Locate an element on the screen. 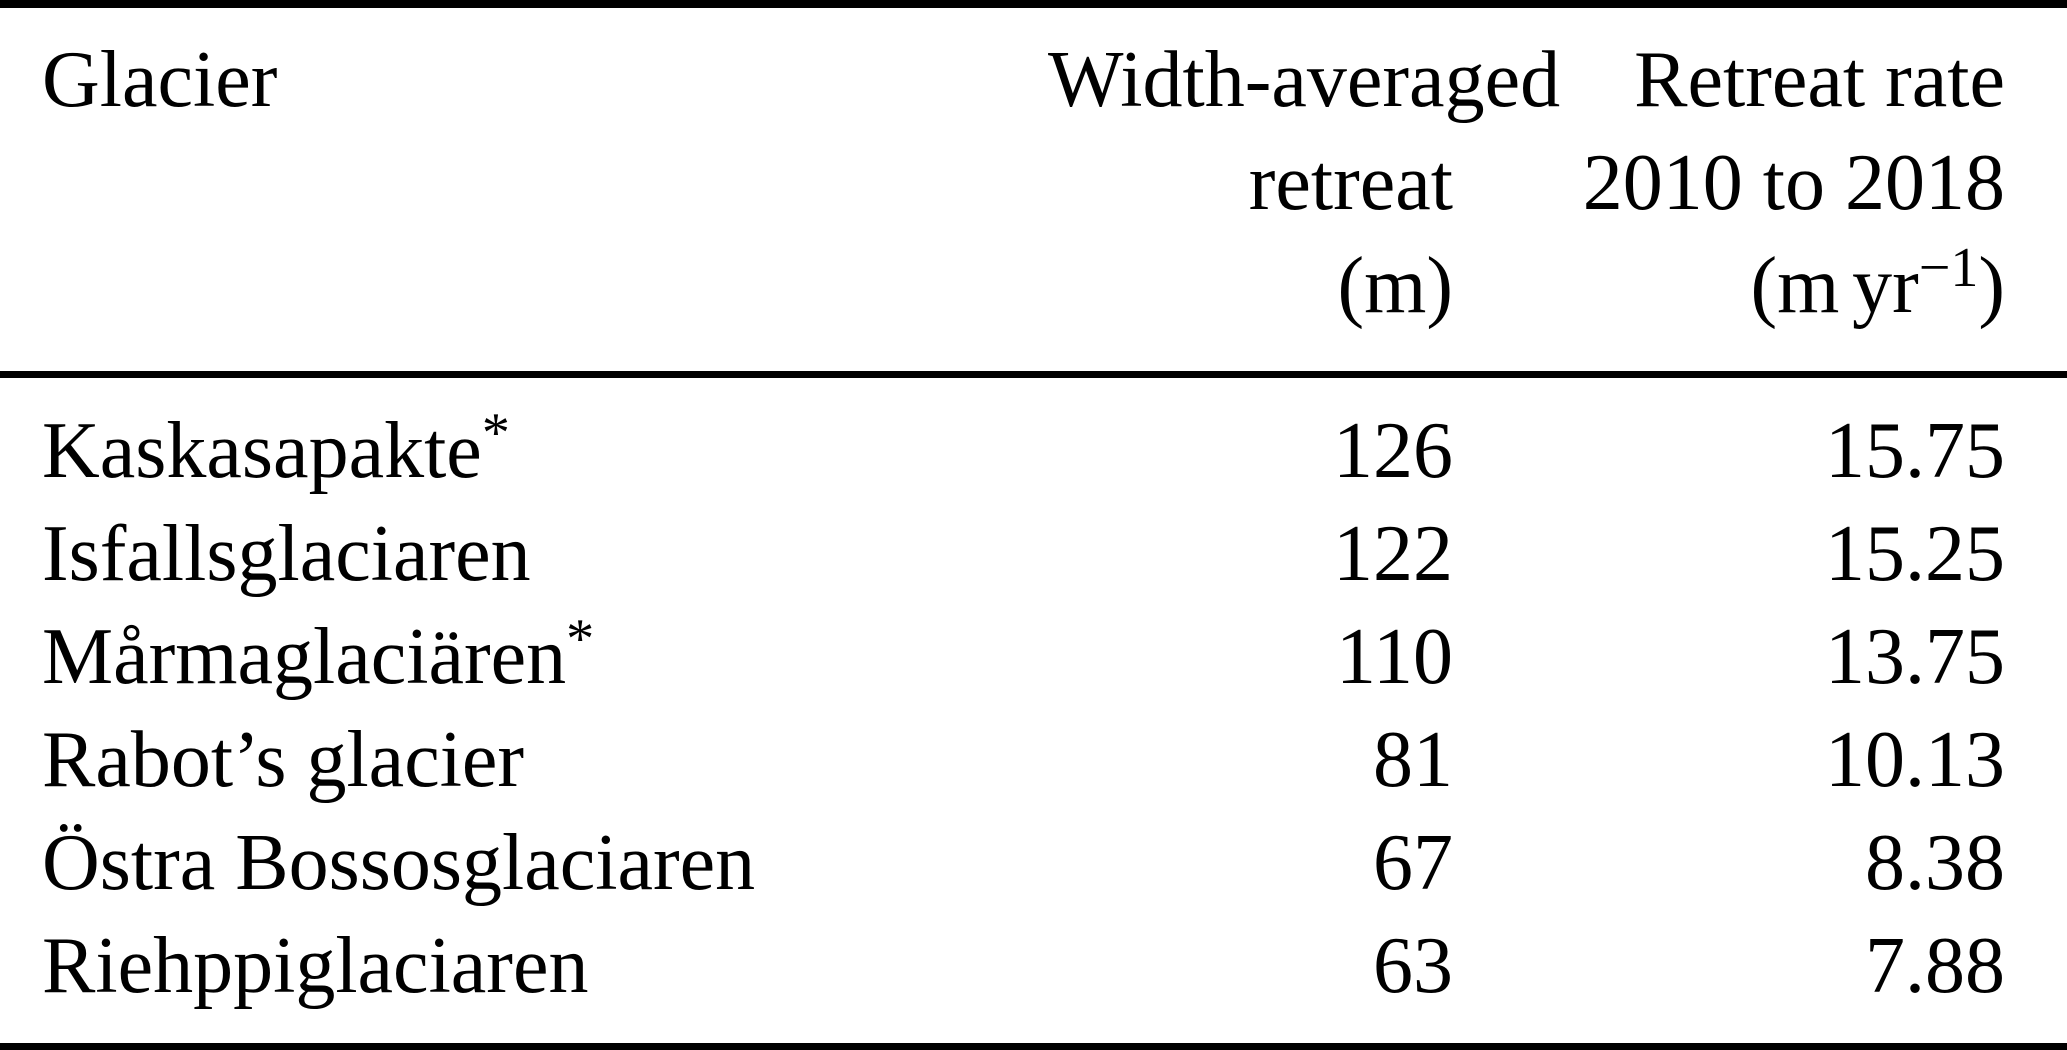 This screenshot has width=2067, height=1050. col-header-width-averaged-retreat: Width-averaged retreat (m) is located at coordinates (1304, 189).